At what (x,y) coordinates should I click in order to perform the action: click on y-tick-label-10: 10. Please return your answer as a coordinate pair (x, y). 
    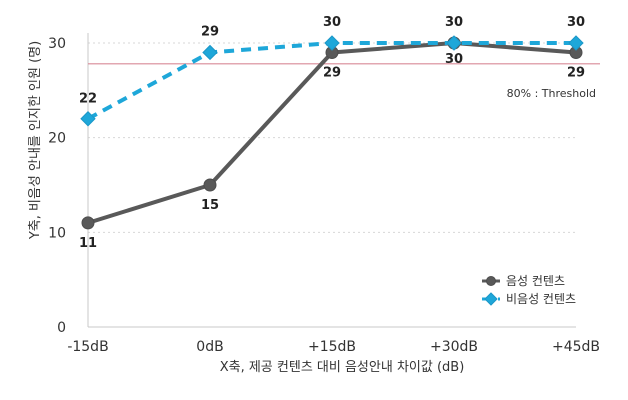
    Looking at the image, I should click on (57, 233).